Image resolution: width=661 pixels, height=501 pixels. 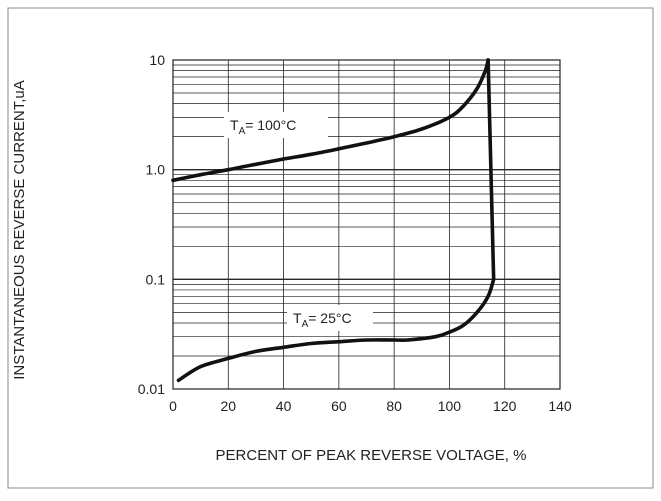 What do you see at coordinates (156, 279) in the screenshot?
I see `y-tick-label: 0.1` at bounding box center [156, 279].